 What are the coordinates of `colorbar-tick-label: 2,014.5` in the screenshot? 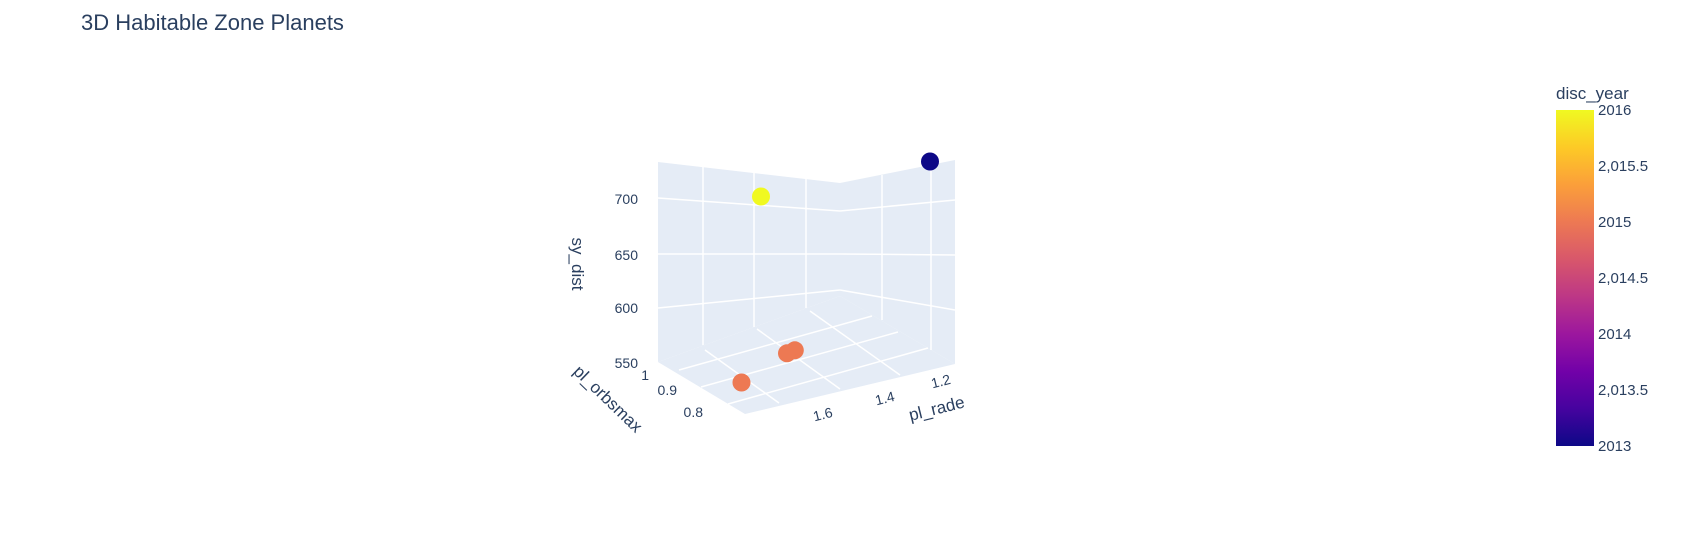 It's located at (1623, 278).